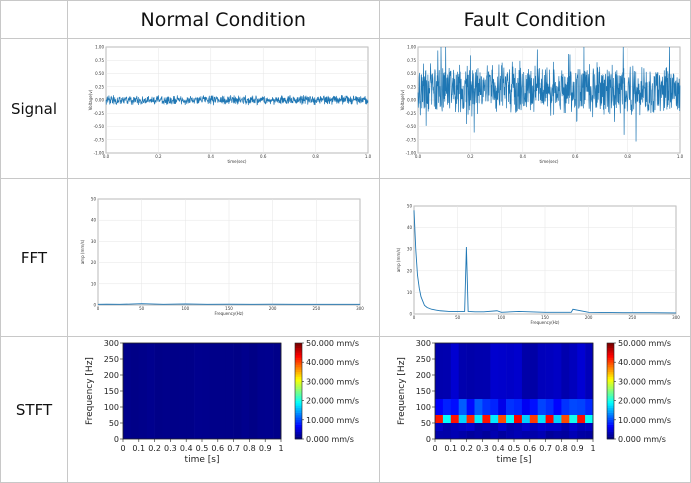  Describe the element at coordinates (229, 308) in the screenshot. I see `x-tick-label: 150` at that location.